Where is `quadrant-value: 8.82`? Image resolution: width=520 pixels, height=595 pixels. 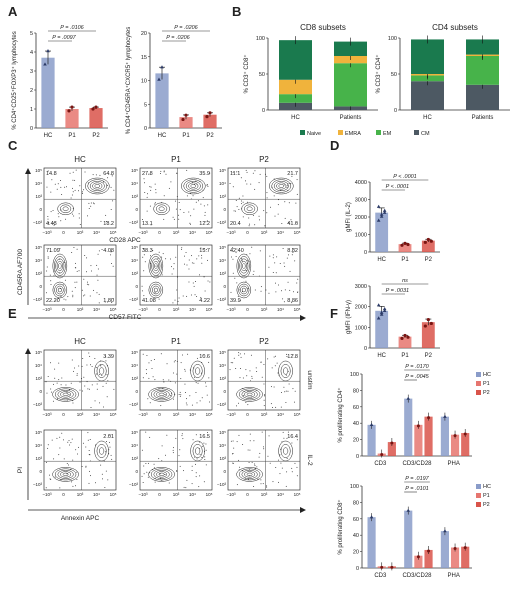
quadrant-value: 8.82 is located at coordinates (292, 251).